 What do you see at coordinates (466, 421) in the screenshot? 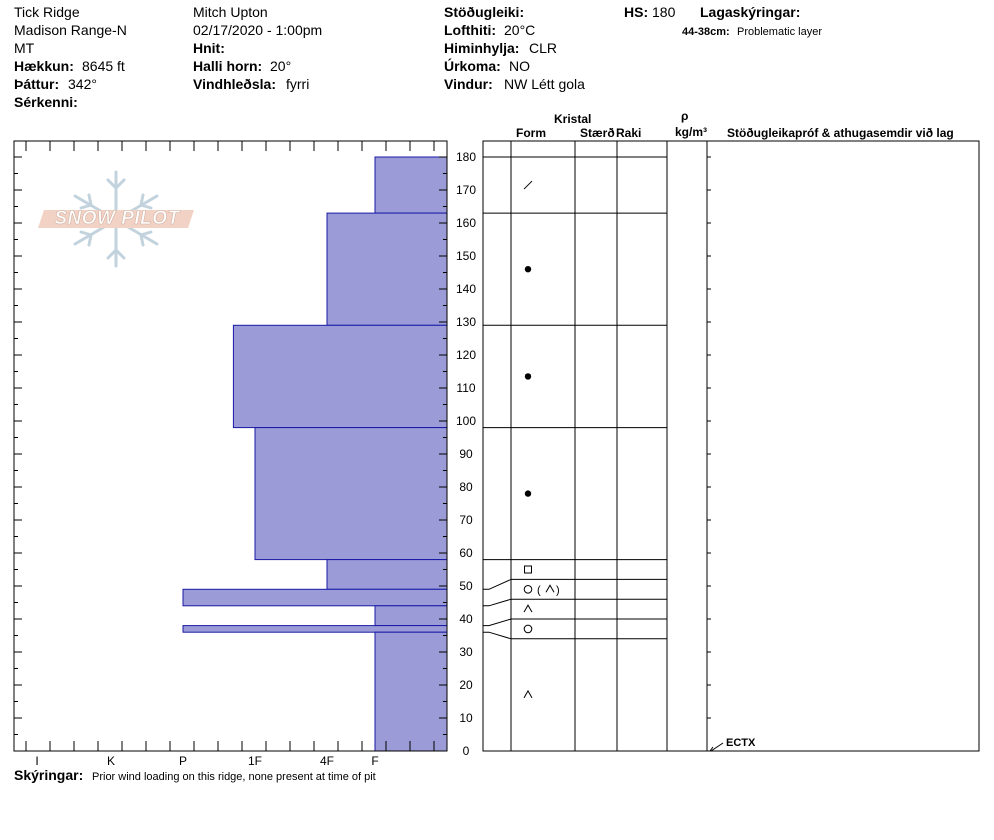
I see `depth-tick-label: 100` at bounding box center [466, 421].